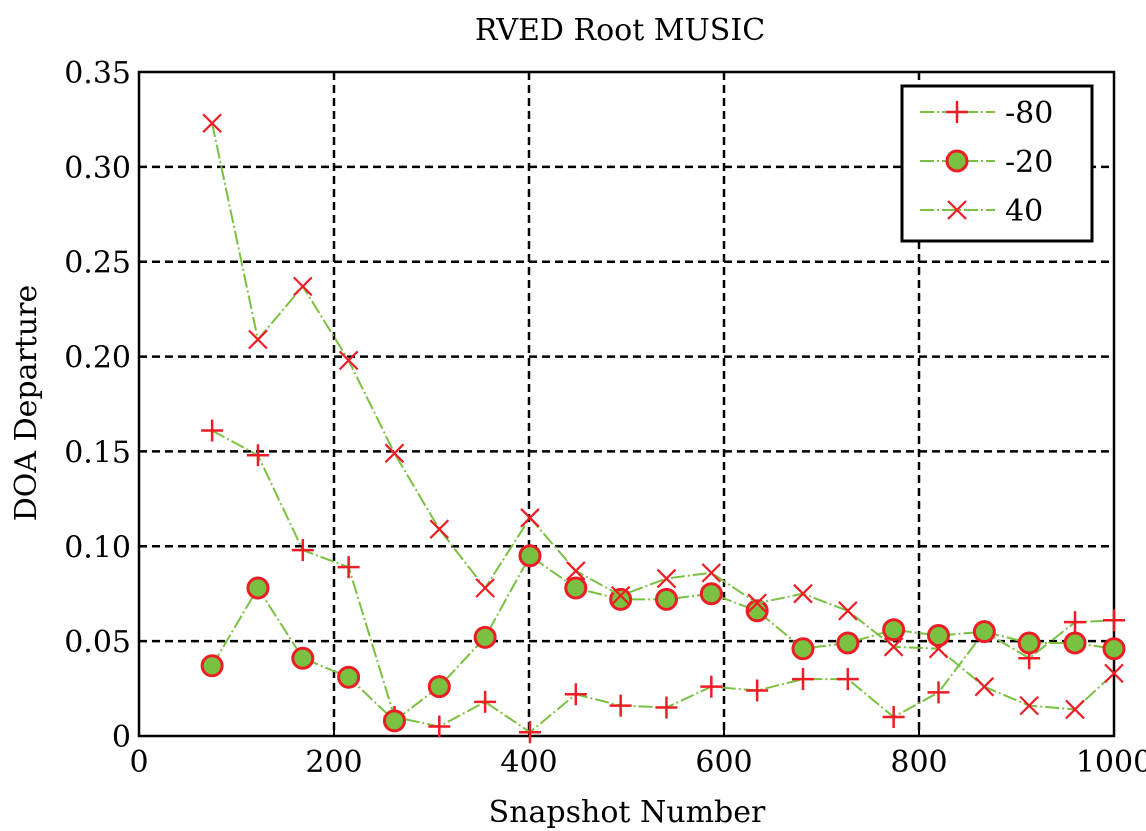  Describe the element at coordinates (333, 762) in the screenshot. I see `x-tick-label: 200` at that location.